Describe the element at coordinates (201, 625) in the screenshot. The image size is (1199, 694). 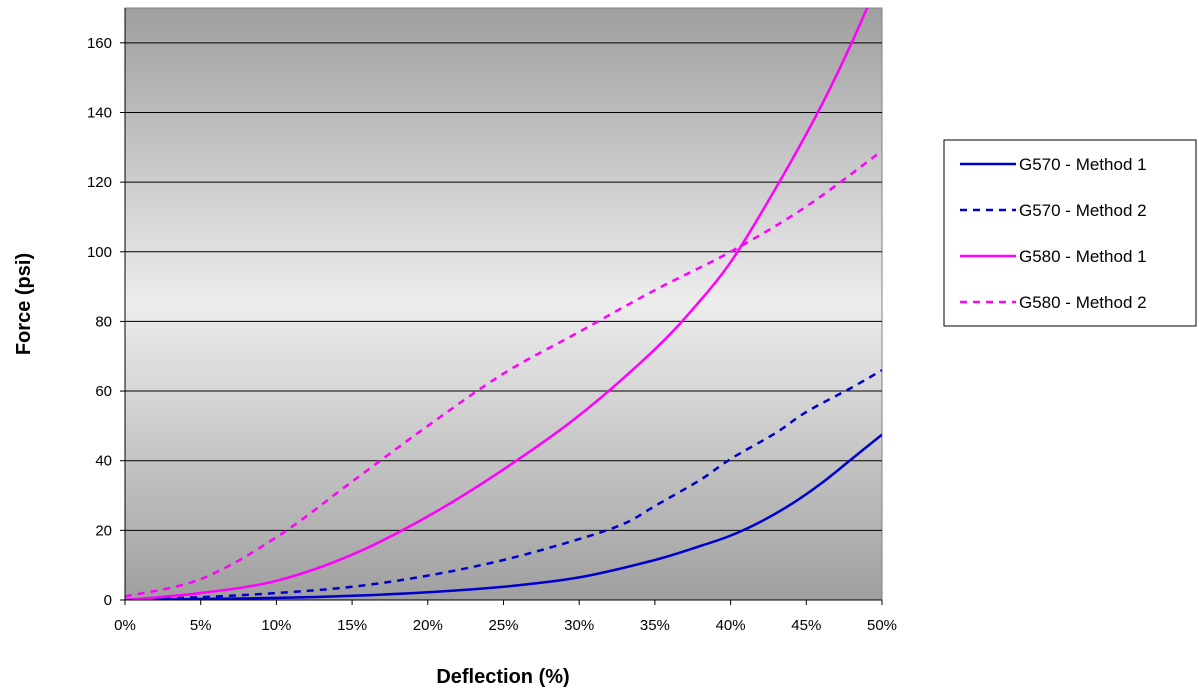
I see `x-tick-label-1: 5%` at that location.